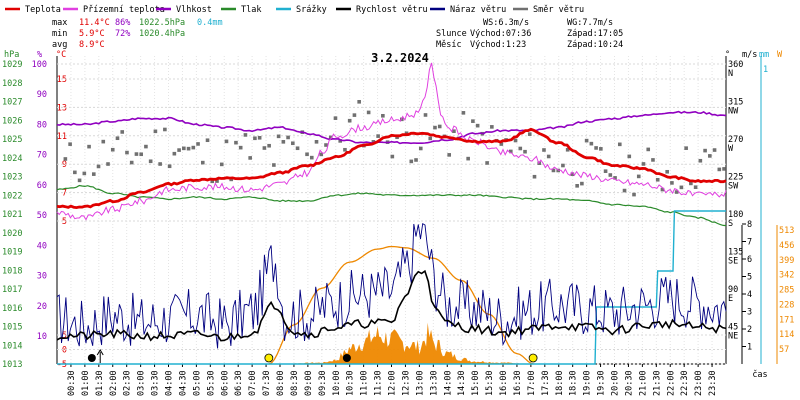 Image resolution: width=800 pixels, height=400 pixels. I want to click on rain-unit: mm, so click(764, 55).